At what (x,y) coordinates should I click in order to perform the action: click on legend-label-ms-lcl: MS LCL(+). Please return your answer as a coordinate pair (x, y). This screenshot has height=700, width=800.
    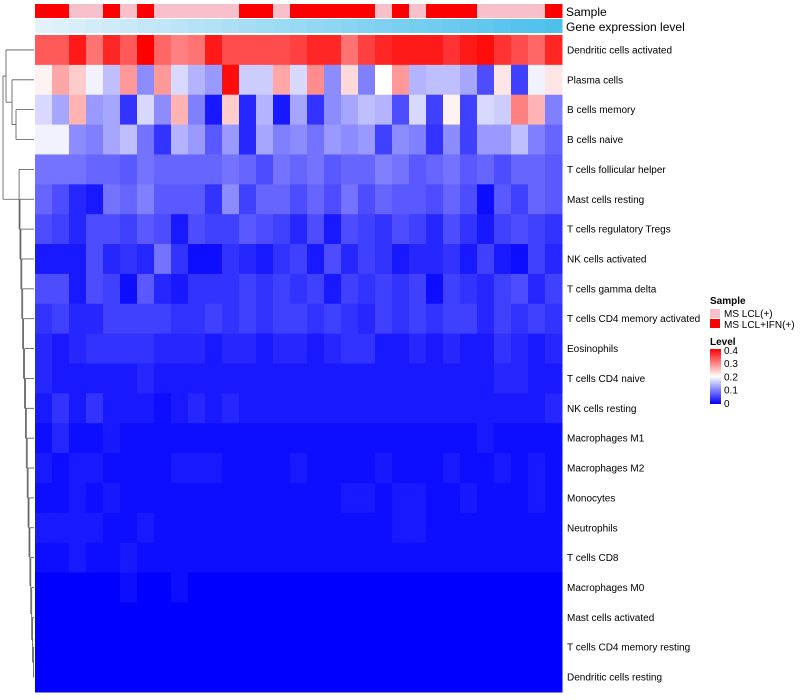
    Looking at the image, I should click on (748, 314).